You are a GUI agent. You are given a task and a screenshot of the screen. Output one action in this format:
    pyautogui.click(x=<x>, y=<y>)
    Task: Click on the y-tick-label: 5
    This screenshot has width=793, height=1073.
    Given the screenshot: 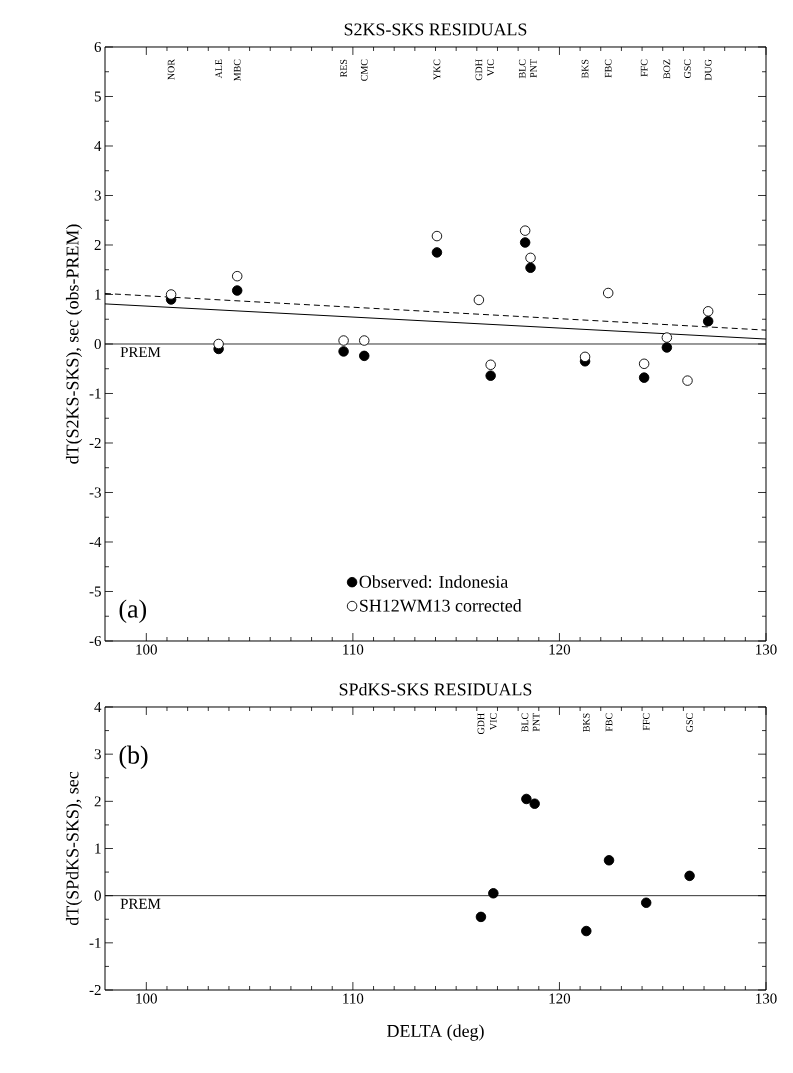 What is the action you would take?
    pyautogui.click(x=97, y=96)
    